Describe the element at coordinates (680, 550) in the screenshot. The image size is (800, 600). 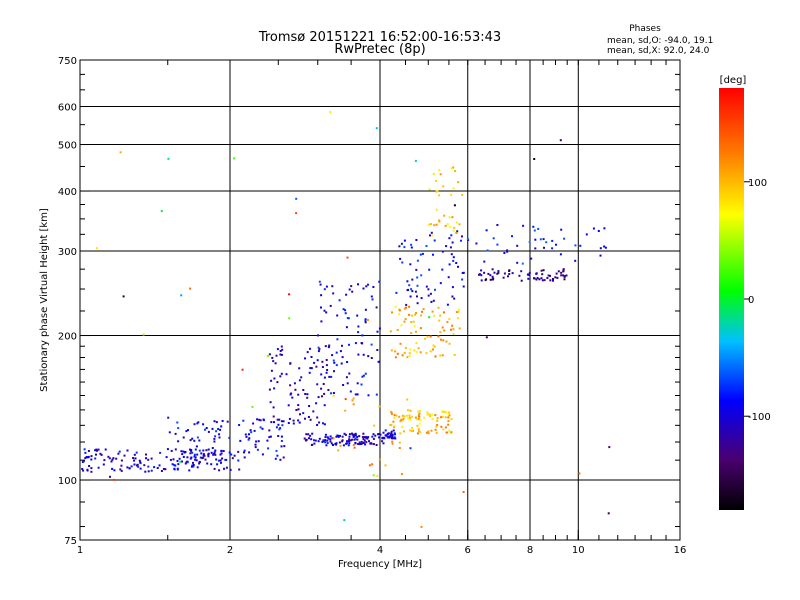
I see `x-tick-label: 16` at that location.